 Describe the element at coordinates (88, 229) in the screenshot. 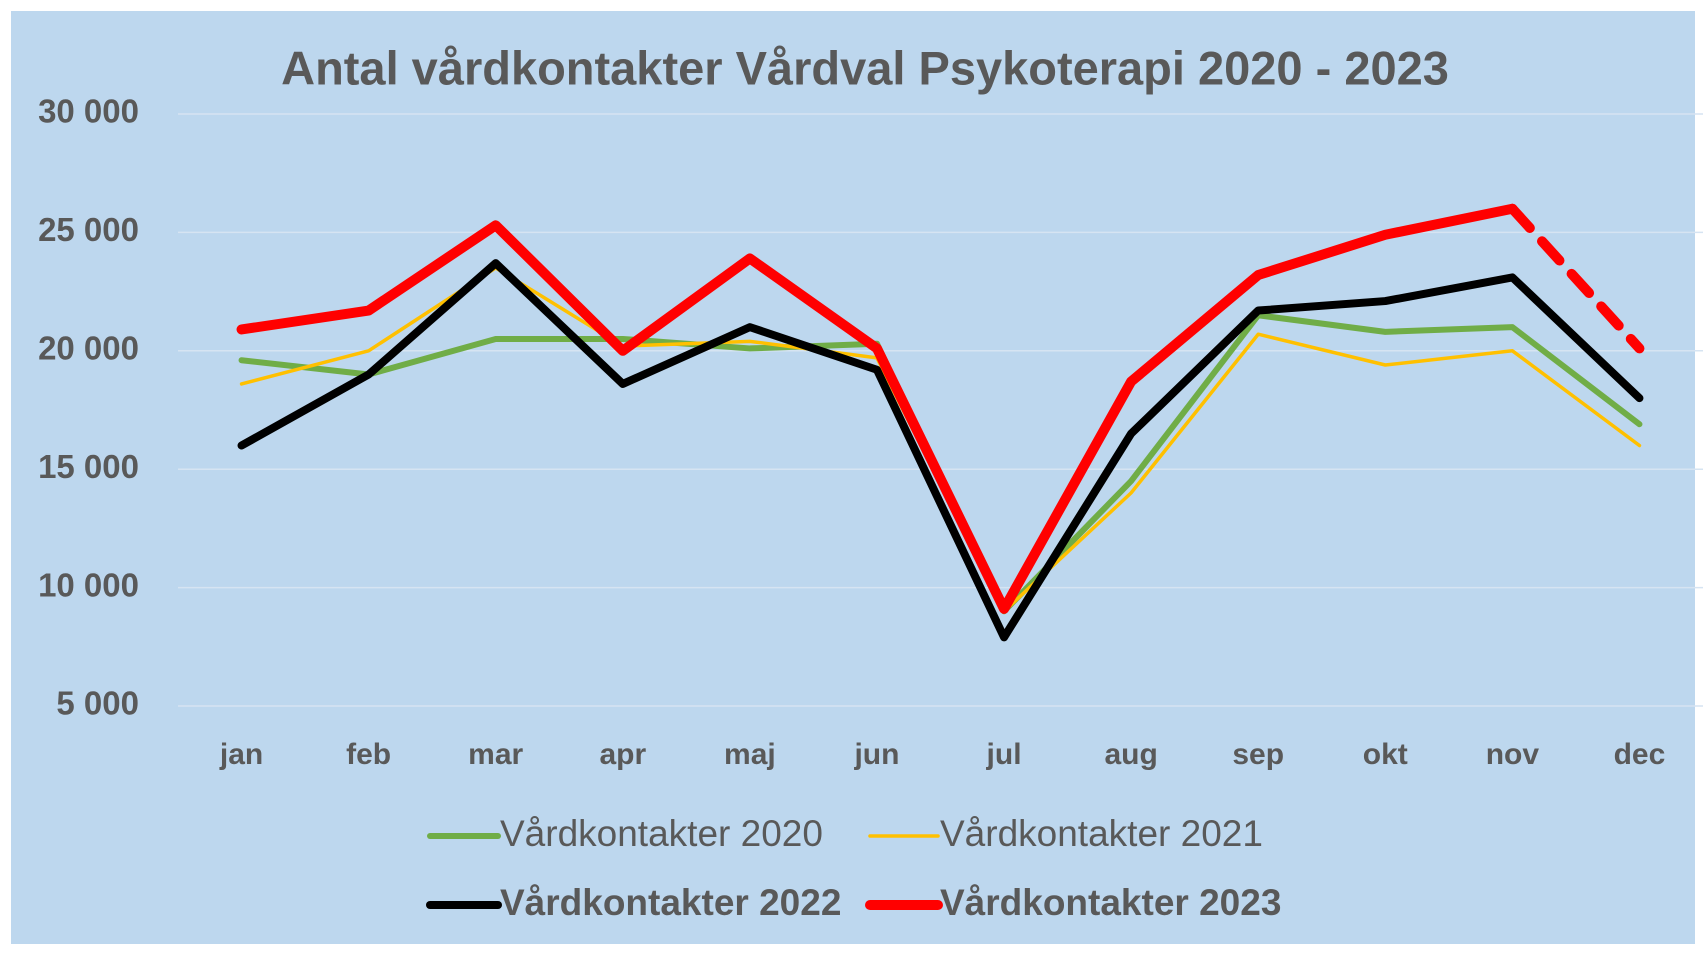

I see `y-tick-label: 25 000` at that location.